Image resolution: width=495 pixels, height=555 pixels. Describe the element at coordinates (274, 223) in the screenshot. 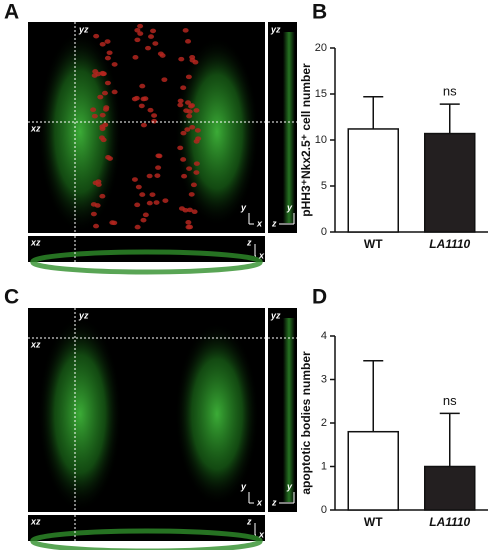

I see `image-label: z` at that location.